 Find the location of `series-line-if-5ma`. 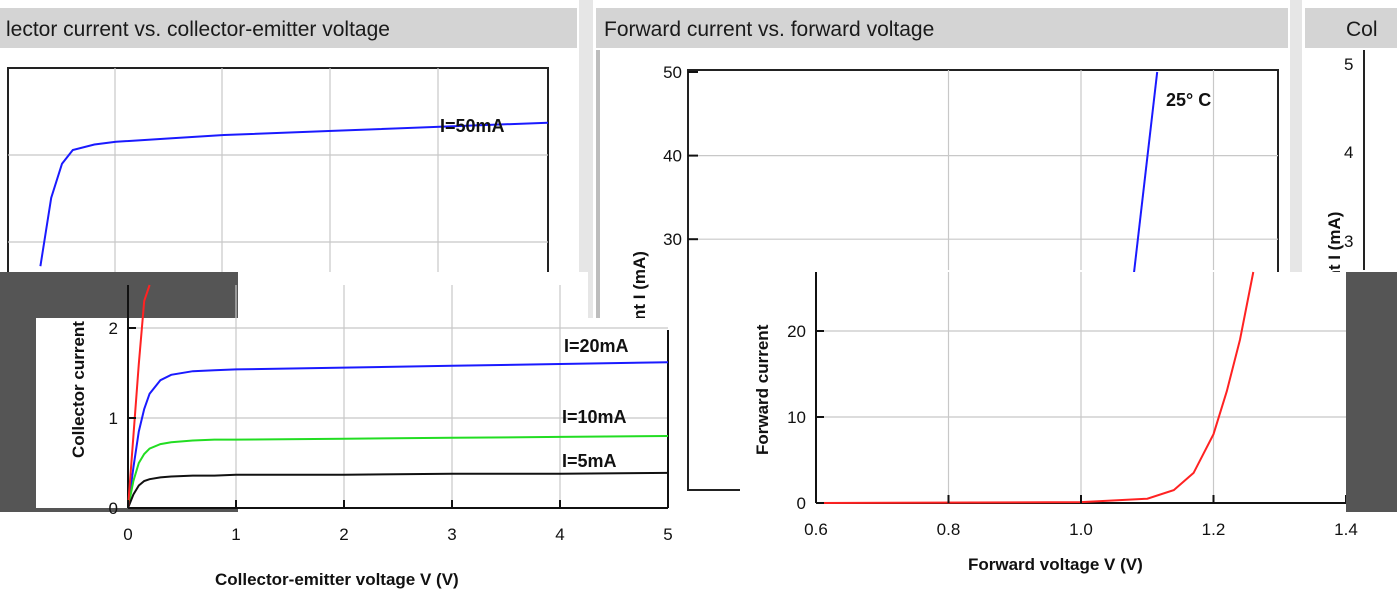

series-line-if-5ma is located at coordinates (398, 490).